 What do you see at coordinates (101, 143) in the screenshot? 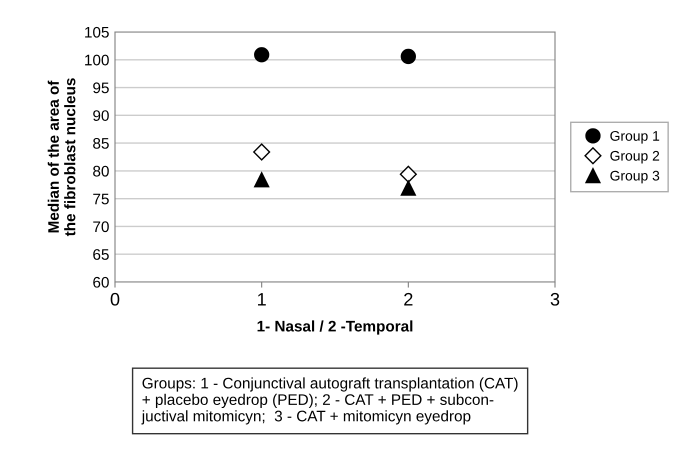
I see `y-tick-label: 85` at bounding box center [101, 143].